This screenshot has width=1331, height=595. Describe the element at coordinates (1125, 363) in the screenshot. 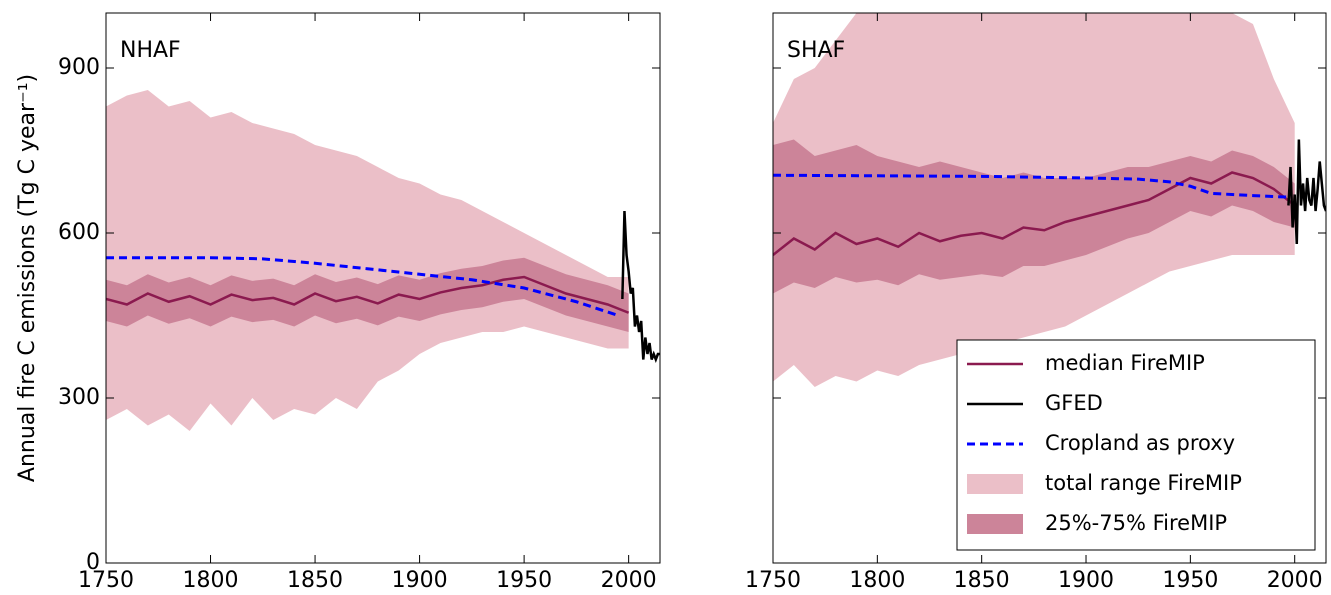

I see `legend-label: median FireMIP` at that location.